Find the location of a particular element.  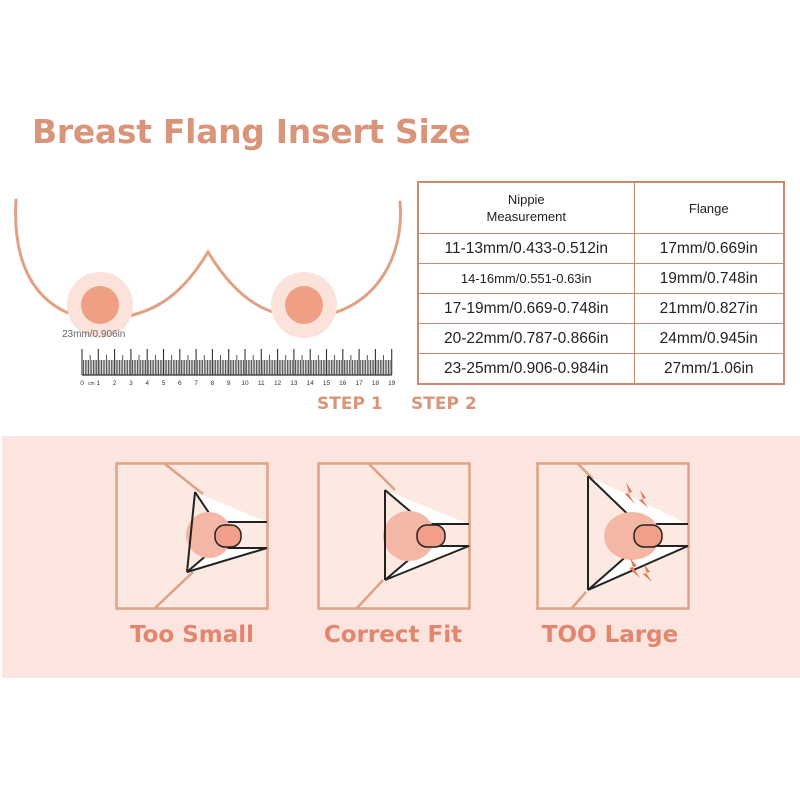

ruler-tick-label: 12 is located at coordinates (278, 383).